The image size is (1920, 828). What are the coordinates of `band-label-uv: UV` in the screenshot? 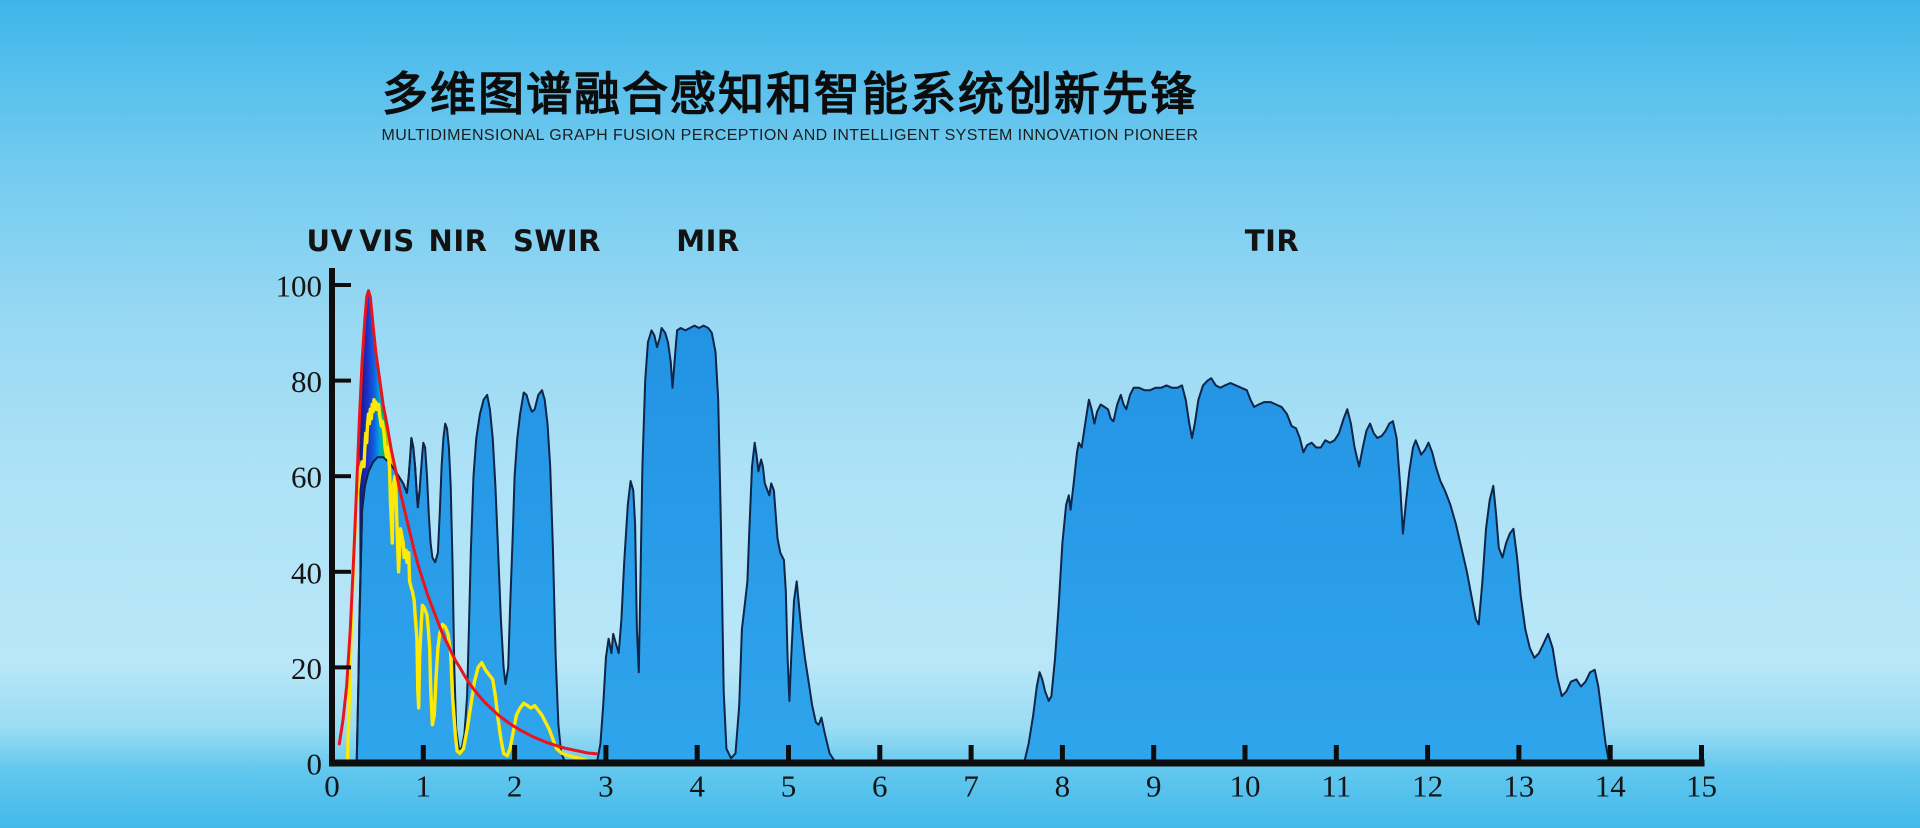 It's located at (330, 241).